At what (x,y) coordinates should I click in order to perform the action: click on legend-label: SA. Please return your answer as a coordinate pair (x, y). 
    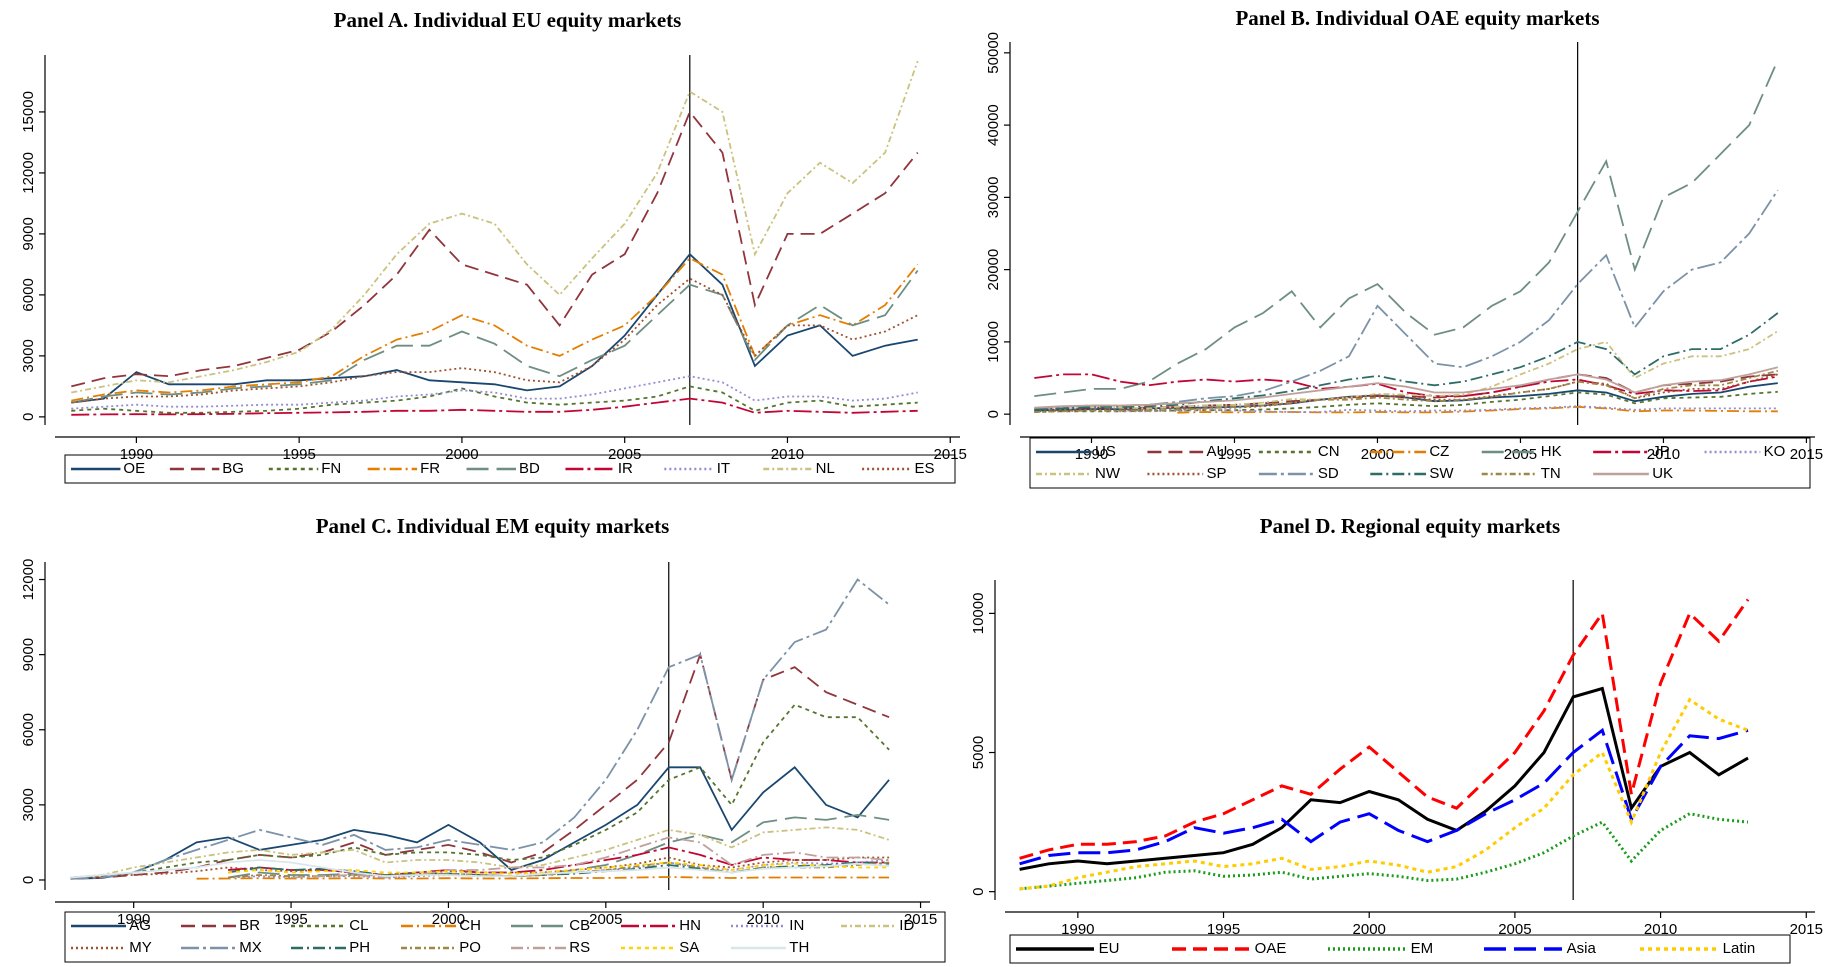
    Looking at the image, I should click on (689, 947).